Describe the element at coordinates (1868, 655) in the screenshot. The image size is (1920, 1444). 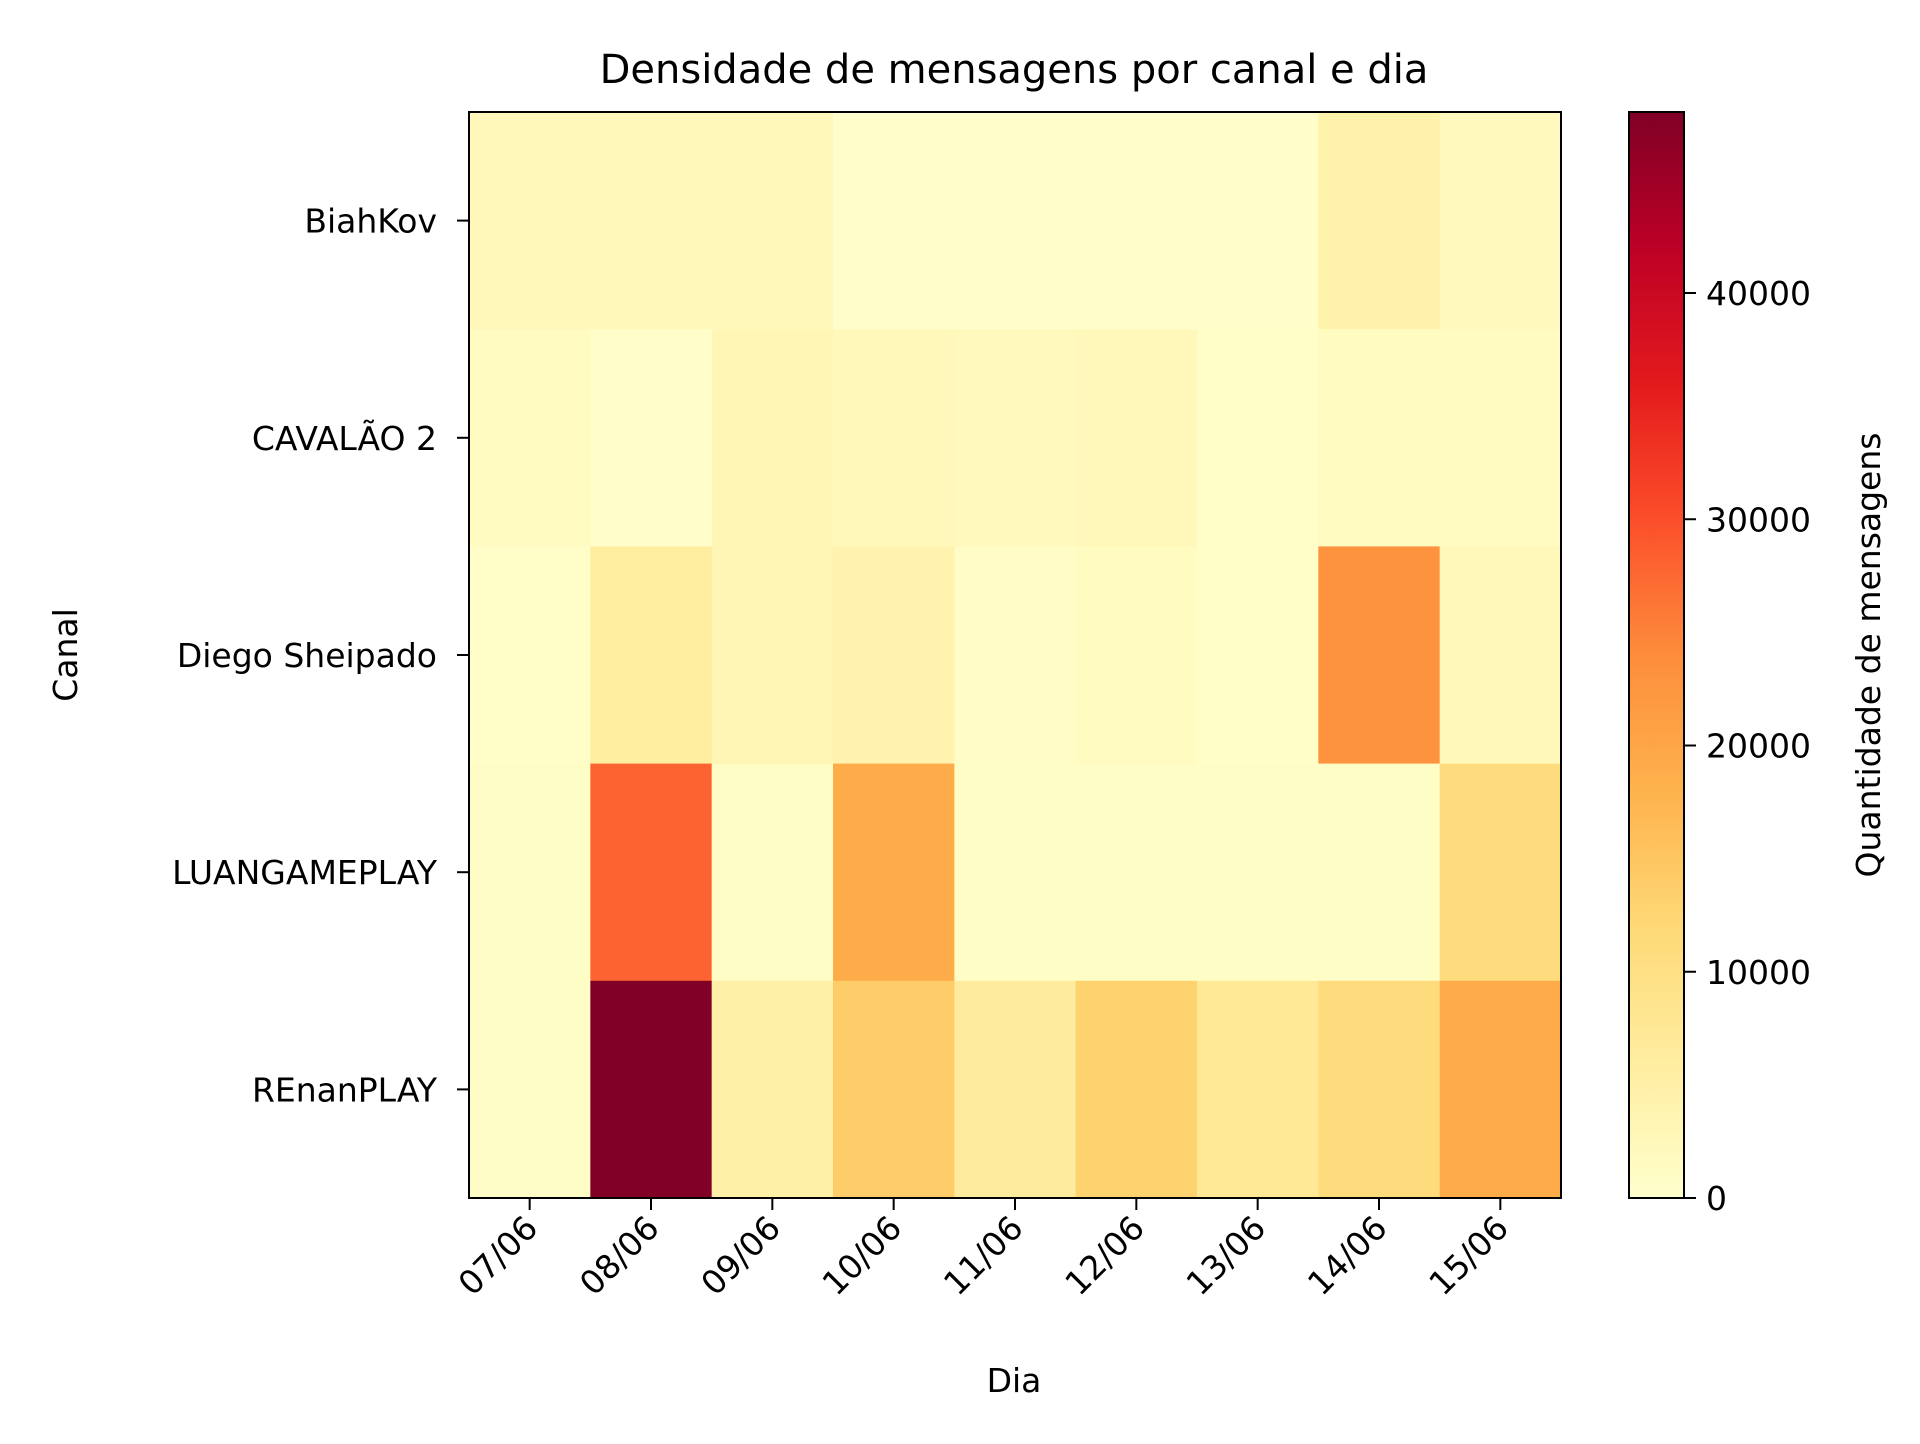
I see `colorbar-label: Quantidade de mensagens` at that location.